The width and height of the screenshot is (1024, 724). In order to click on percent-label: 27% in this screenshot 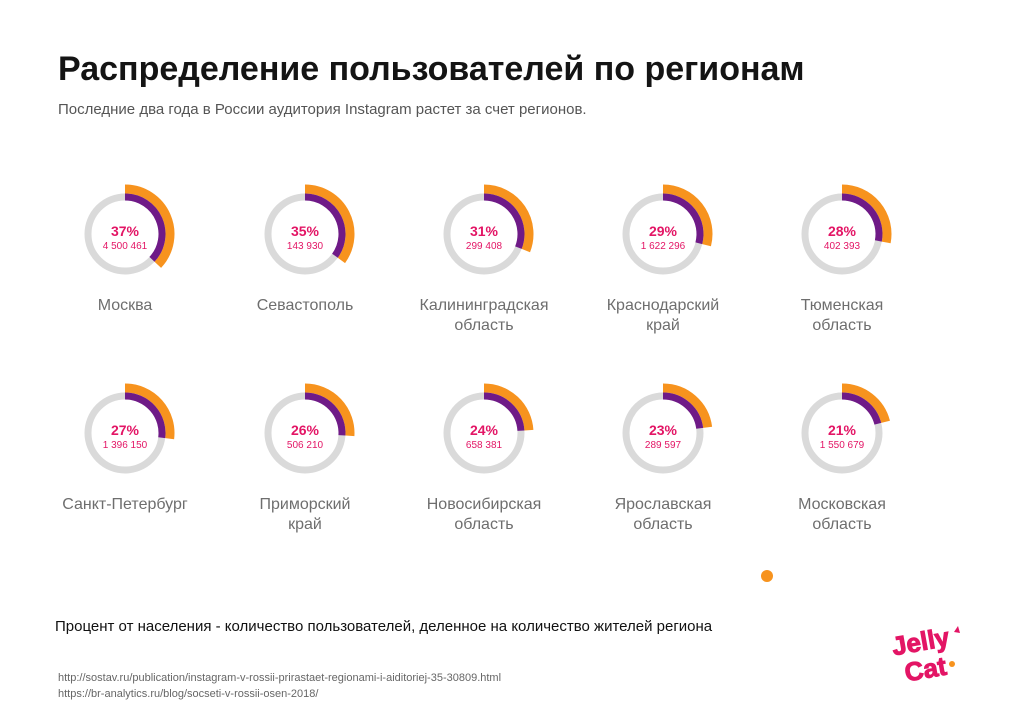, I will do `click(125, 430)`.